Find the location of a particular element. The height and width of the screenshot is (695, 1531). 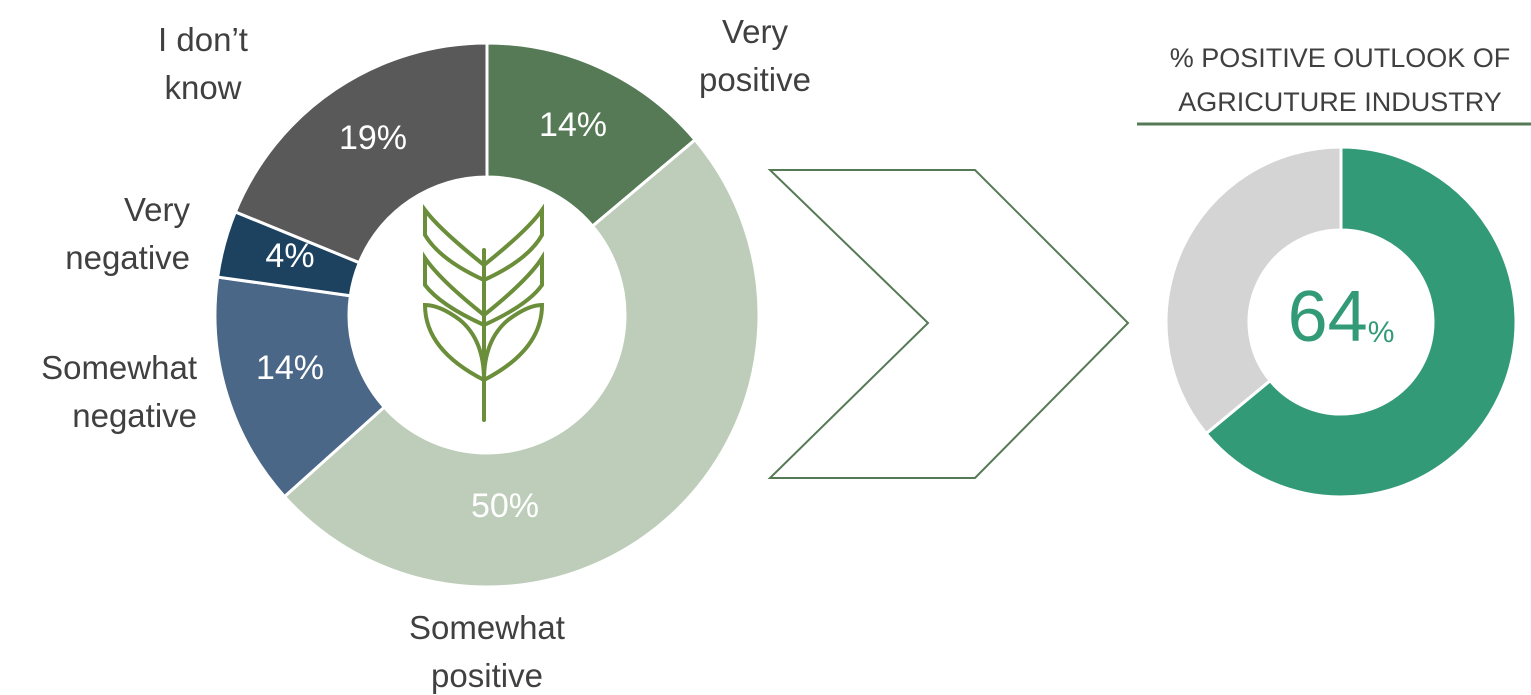

unit: % is located at coordinates (1381, 332).